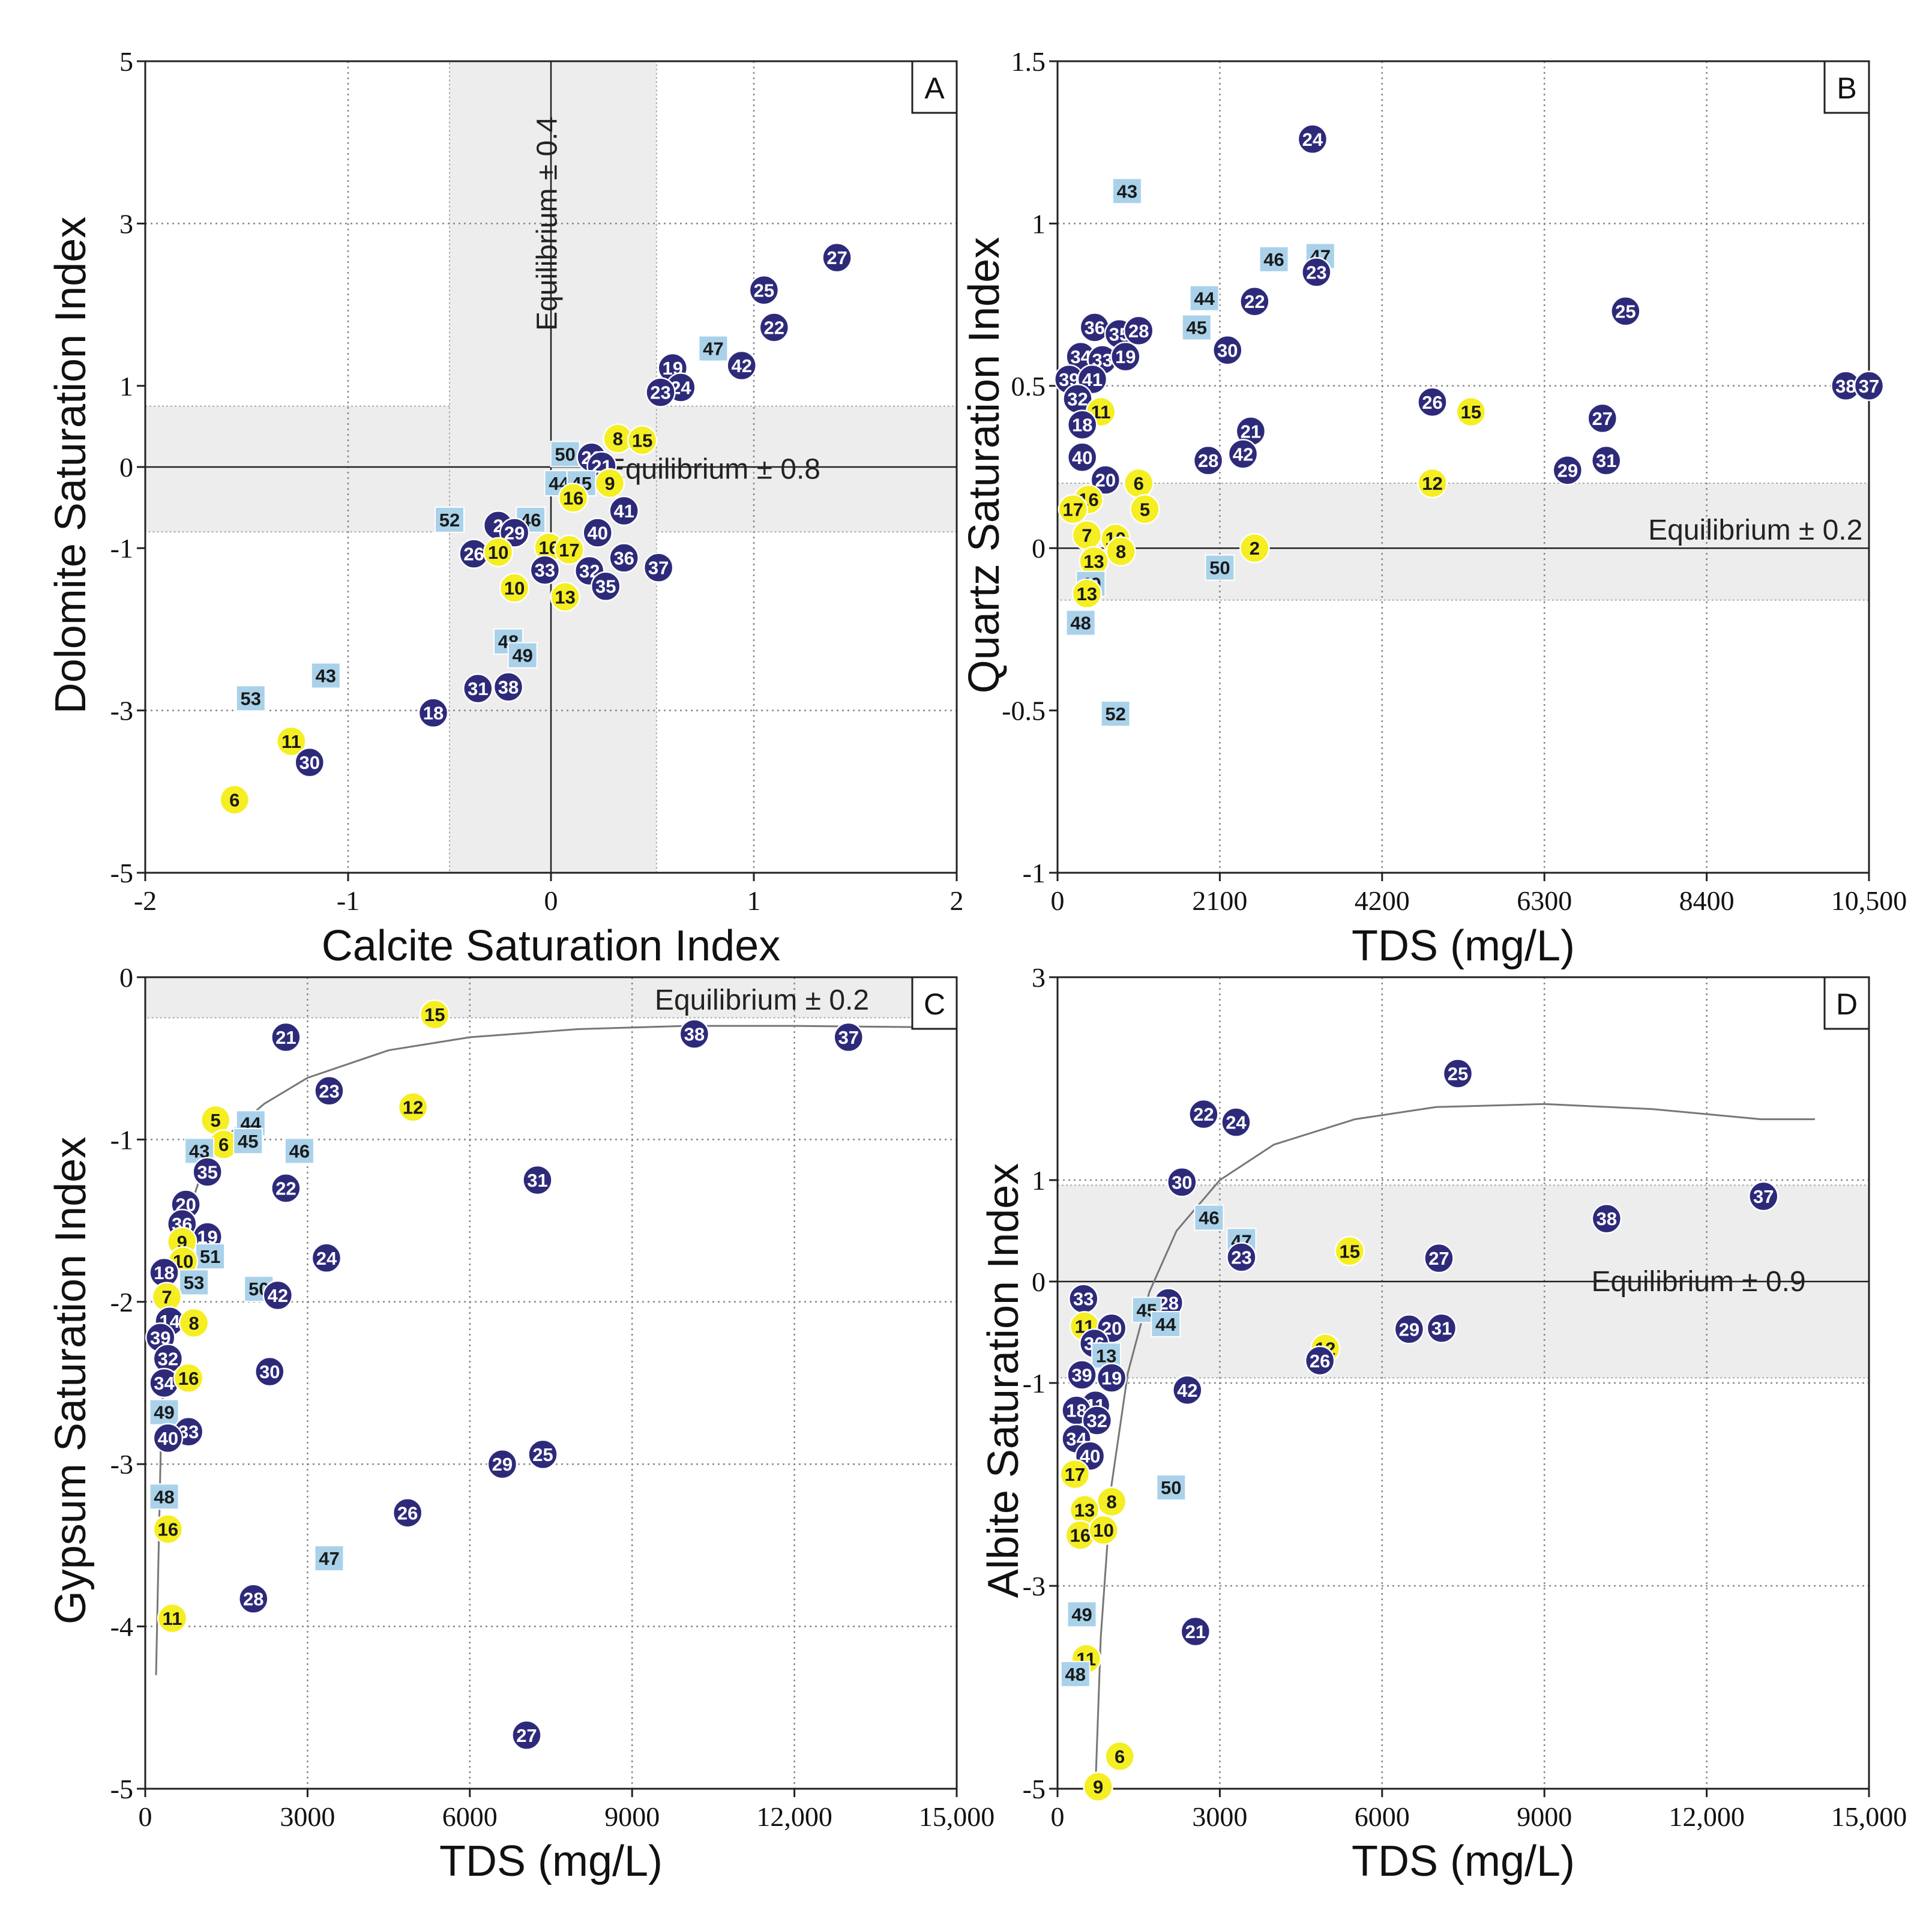  I want to click on data-point-26: 26, so click(408, 1513).